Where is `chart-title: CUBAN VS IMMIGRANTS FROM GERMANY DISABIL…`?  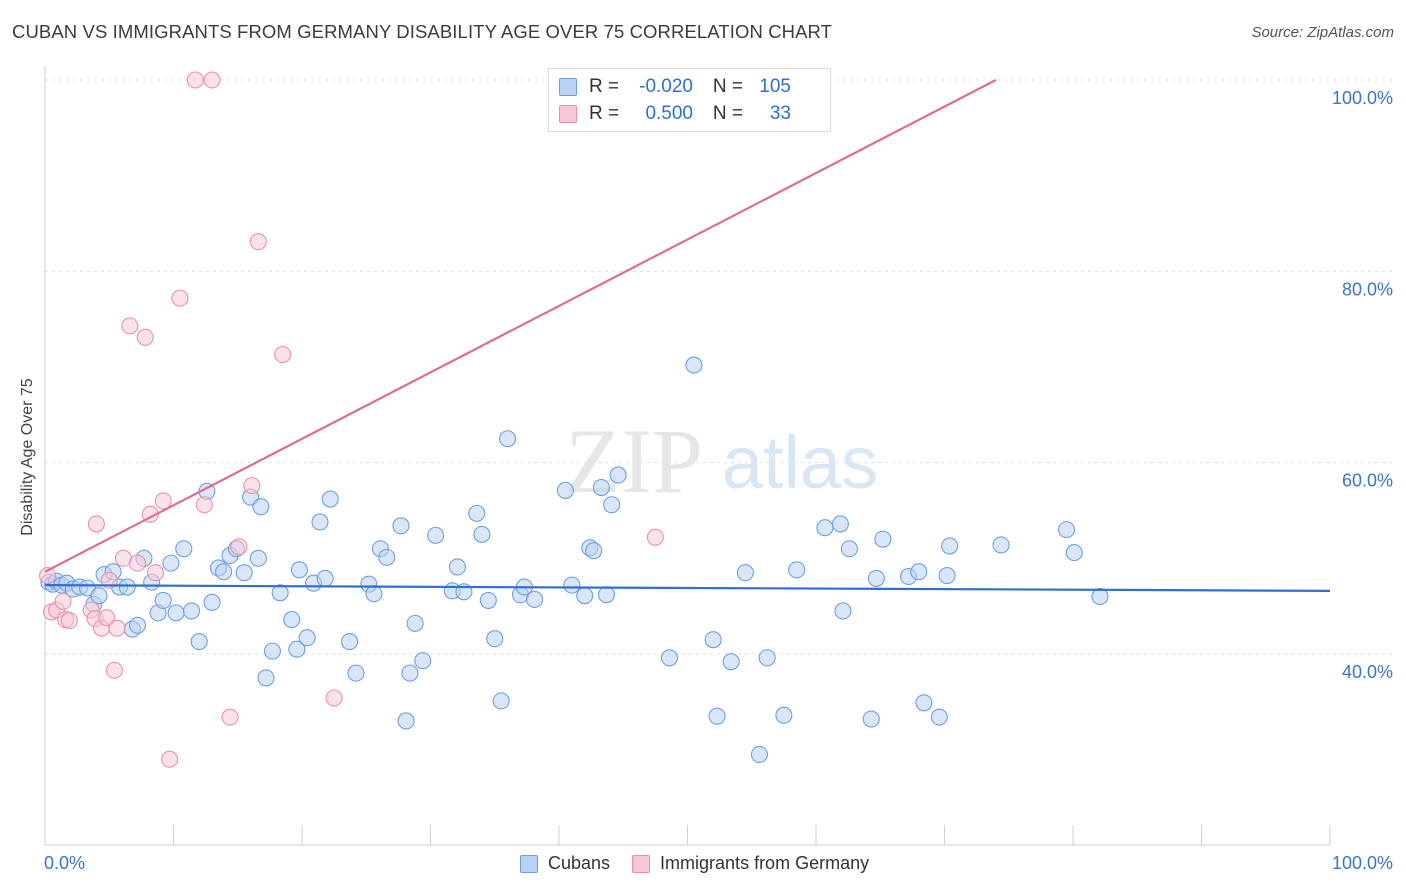 chart-title: CUBAN VS IMMIGRANTS FROM GERMANY DISABIL… is located at coordinates (422, 31).